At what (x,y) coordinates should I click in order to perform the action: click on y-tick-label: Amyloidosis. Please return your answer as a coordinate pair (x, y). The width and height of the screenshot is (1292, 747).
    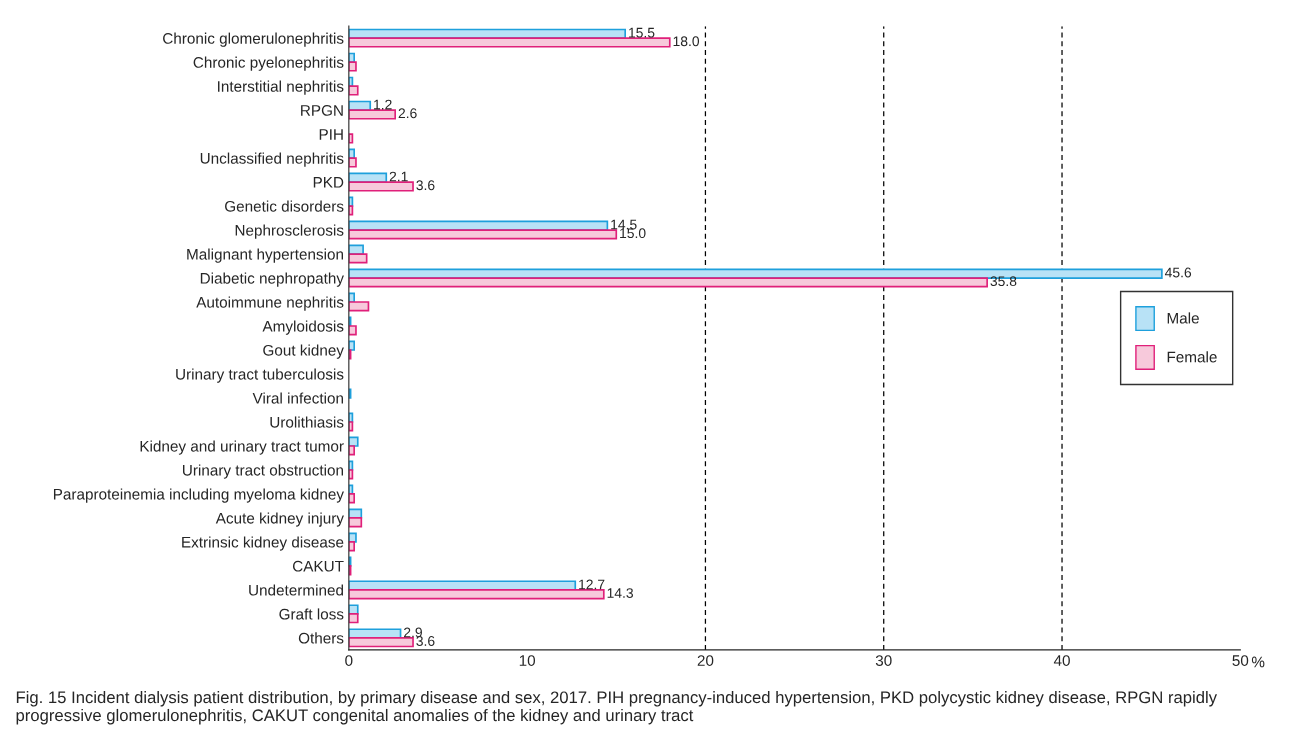
    Looking at the image, I should click on (303, 327).